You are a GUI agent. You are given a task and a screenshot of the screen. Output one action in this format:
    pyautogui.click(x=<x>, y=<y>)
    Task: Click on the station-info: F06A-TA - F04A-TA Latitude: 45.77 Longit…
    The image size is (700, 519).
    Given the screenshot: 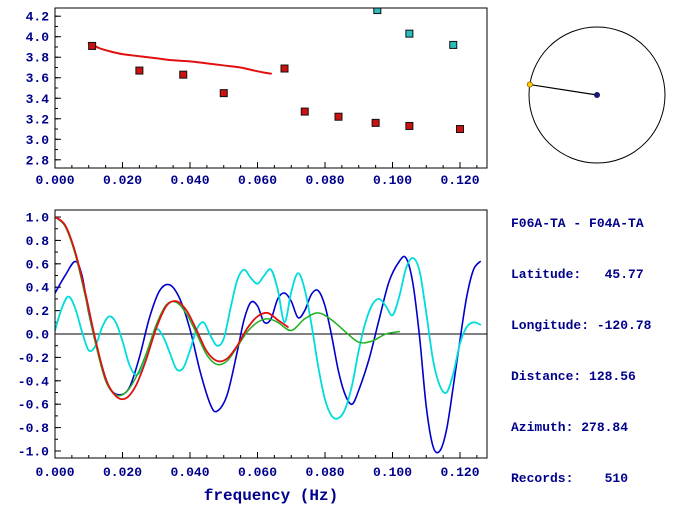 What is the action you would take?
    pyautogui.click(x=581, y=350)
    